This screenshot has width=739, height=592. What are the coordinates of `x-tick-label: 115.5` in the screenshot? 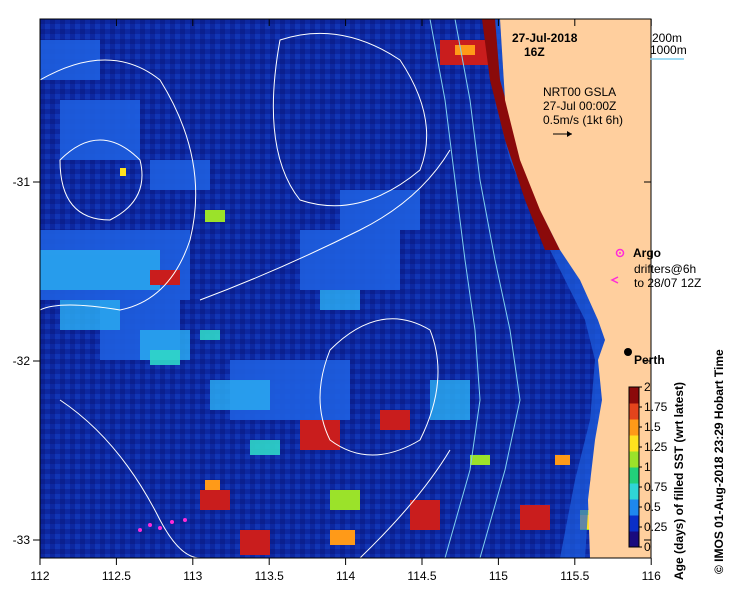 It's located at (574, 576).